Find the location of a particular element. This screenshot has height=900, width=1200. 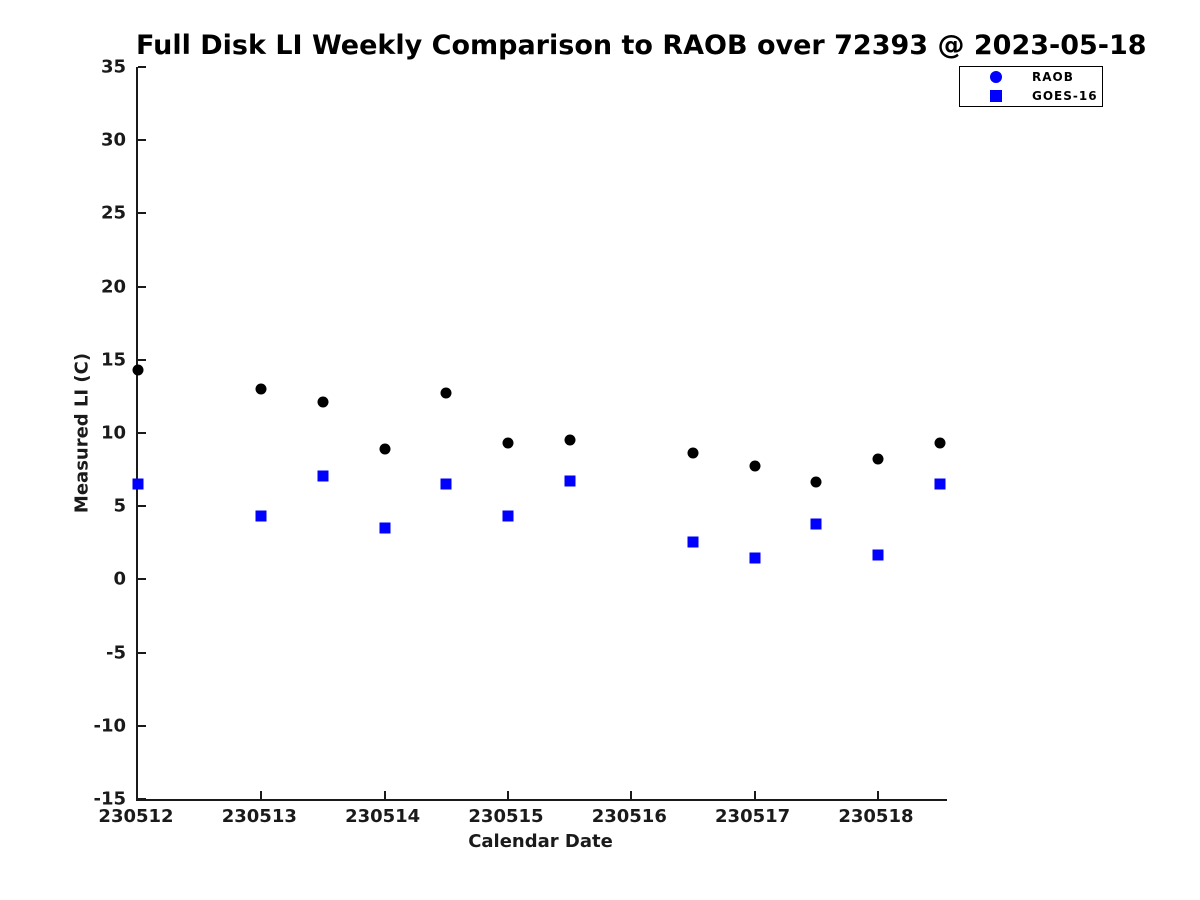

legend-box: RAOB GOES-16 is located at coordinates (1031, 86).